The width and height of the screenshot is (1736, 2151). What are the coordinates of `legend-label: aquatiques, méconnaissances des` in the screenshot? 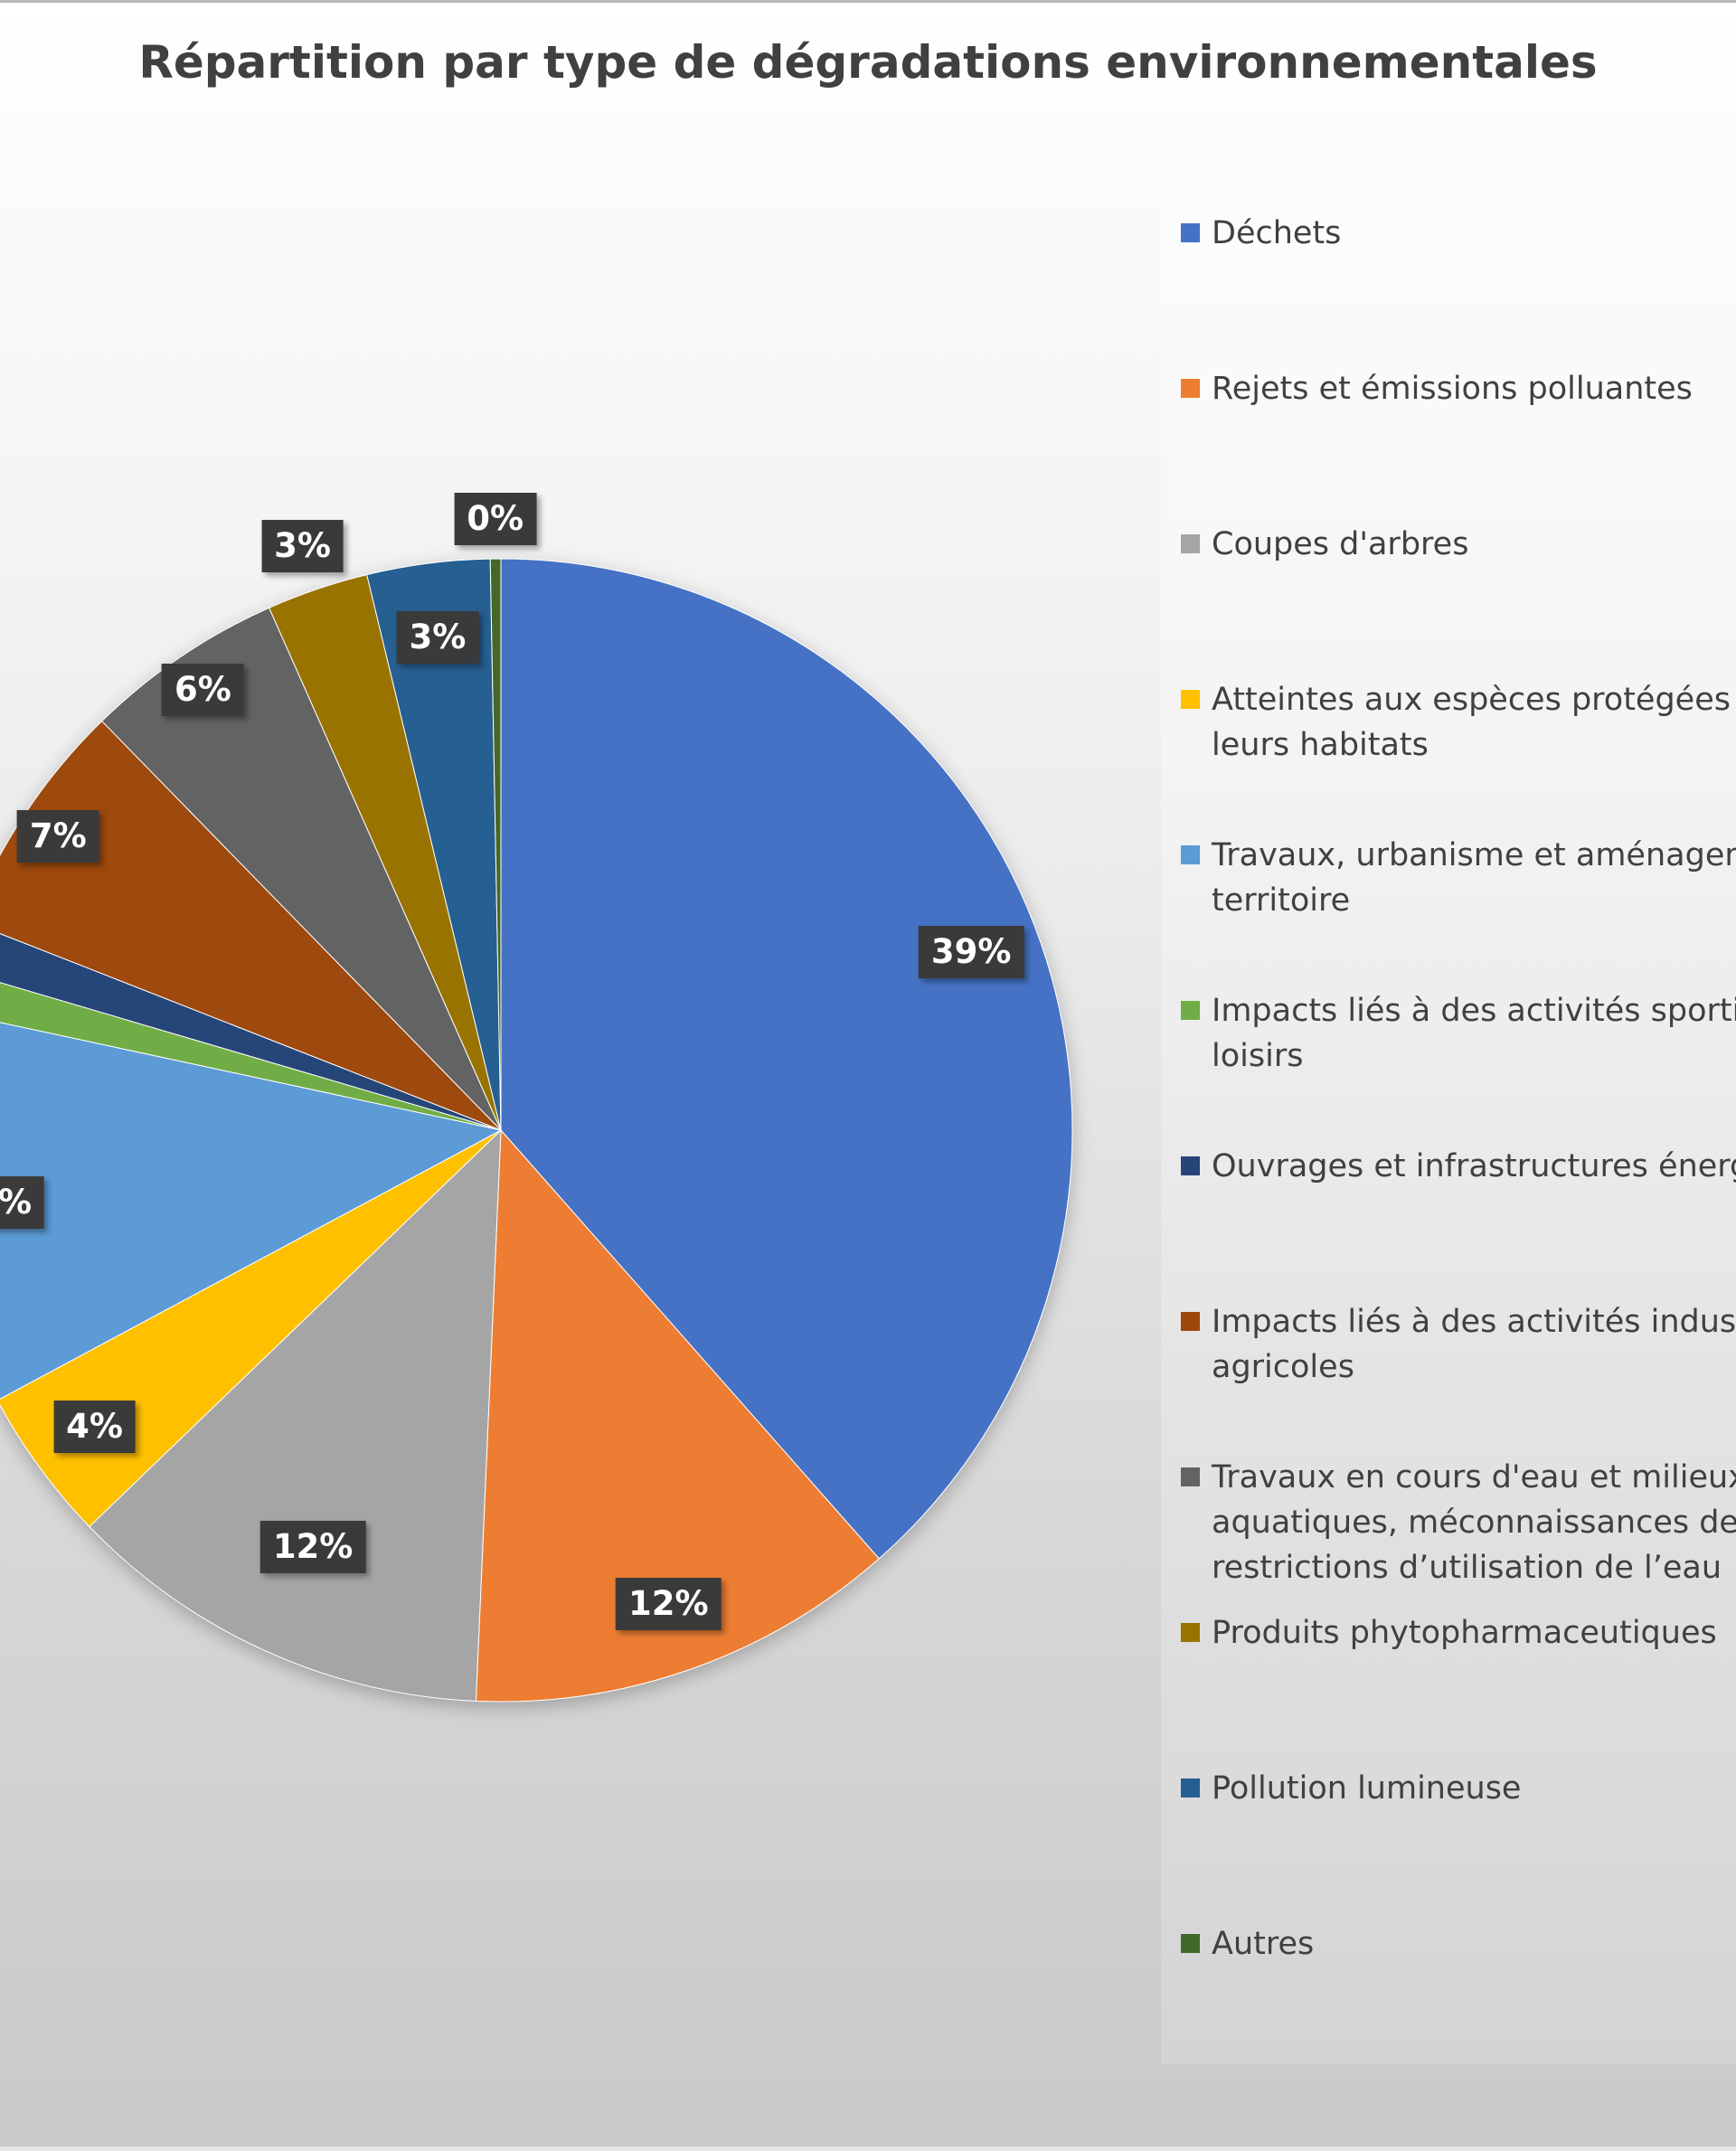 It's located at (1474, 1523).